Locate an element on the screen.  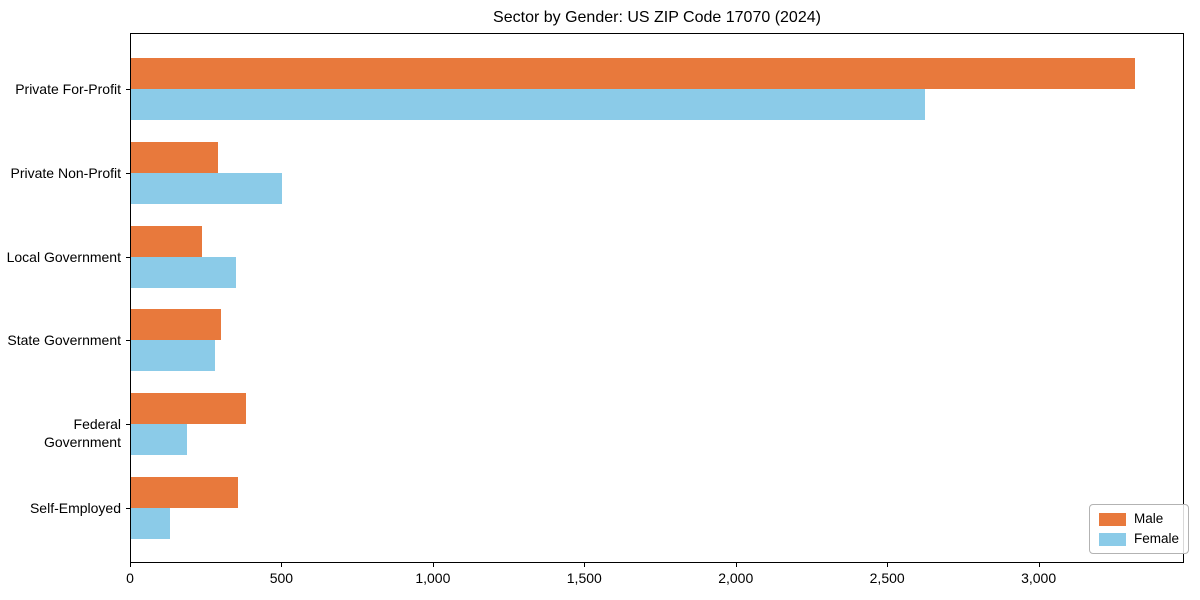
bar-female-private-non-profit is located at coordinates (207, 188).